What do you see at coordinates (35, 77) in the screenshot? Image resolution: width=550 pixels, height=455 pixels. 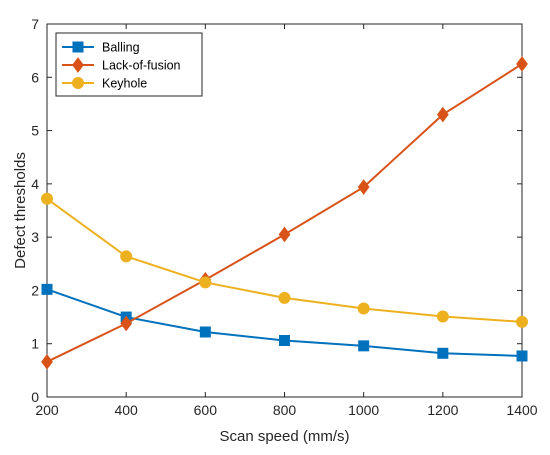 I see `y-tick-label: 6` at bounding box center [35, 77].